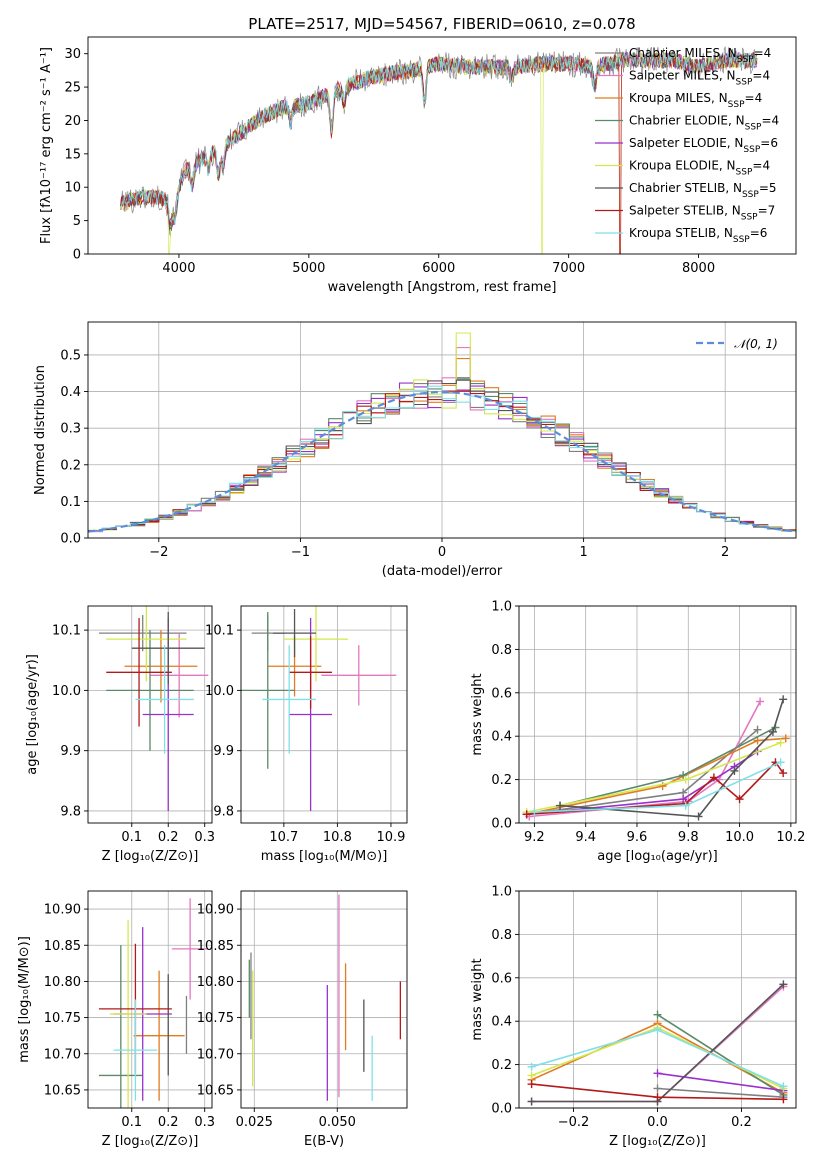 The image size is (819, 1170). Describe the element at coordinates (442, 461) in the screenshot. I see `normal-curve` at that location.